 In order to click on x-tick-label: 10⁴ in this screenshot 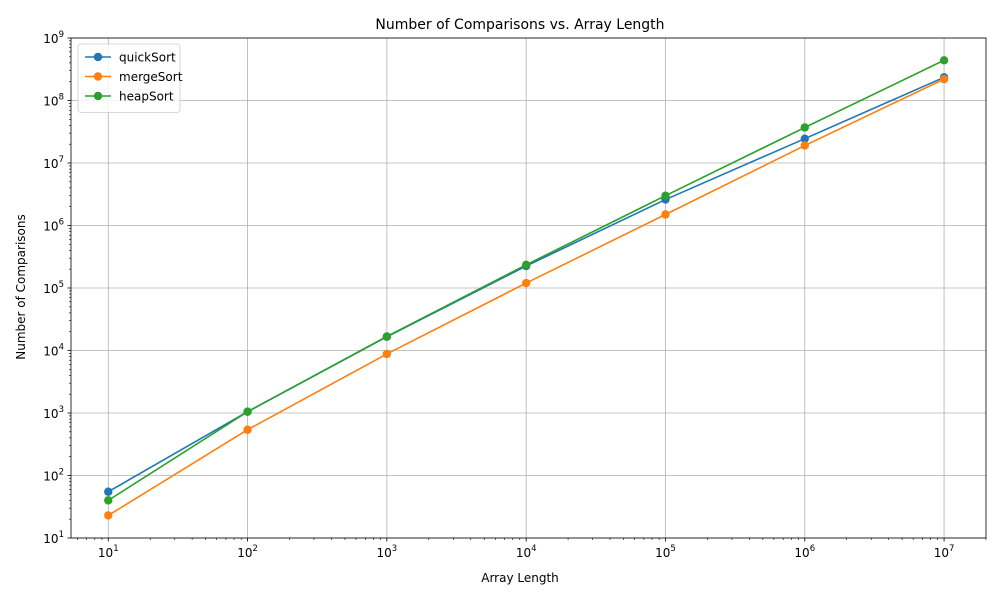, I will do `click(526, 552)`.